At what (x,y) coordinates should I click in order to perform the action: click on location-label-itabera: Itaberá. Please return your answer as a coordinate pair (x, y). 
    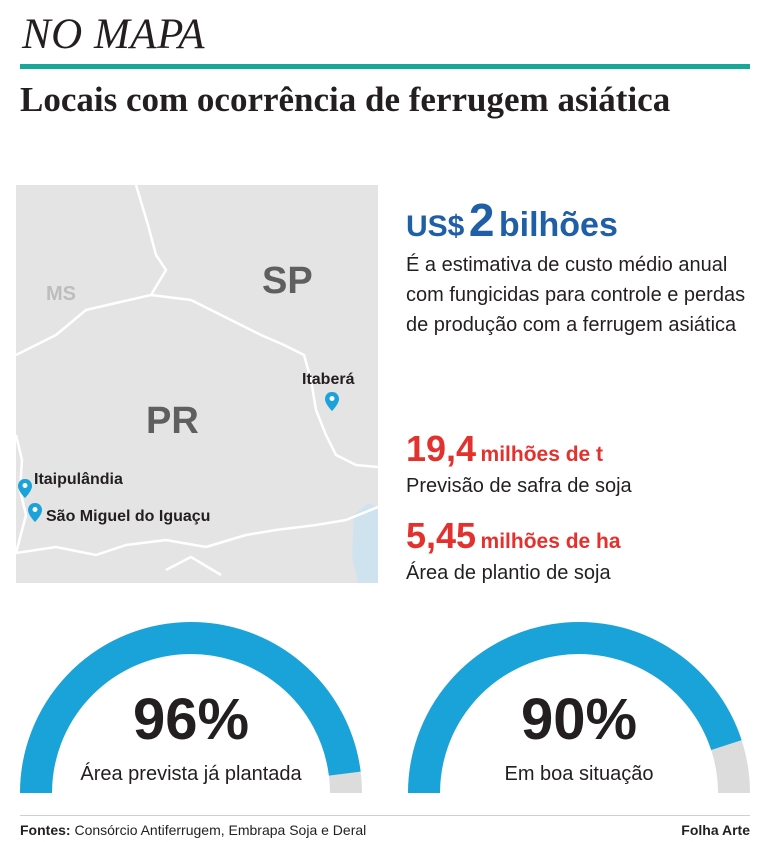
    Looking at the image, I should click on (328, 379).